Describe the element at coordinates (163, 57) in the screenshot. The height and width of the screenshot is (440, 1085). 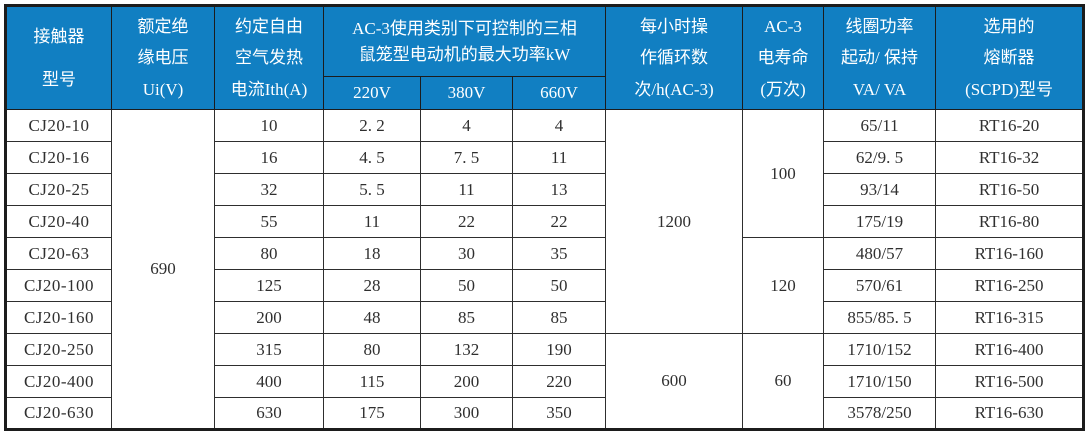
I see `header-insulation-voltage: 额定绝 缘电压 Ui(V)` at that location.